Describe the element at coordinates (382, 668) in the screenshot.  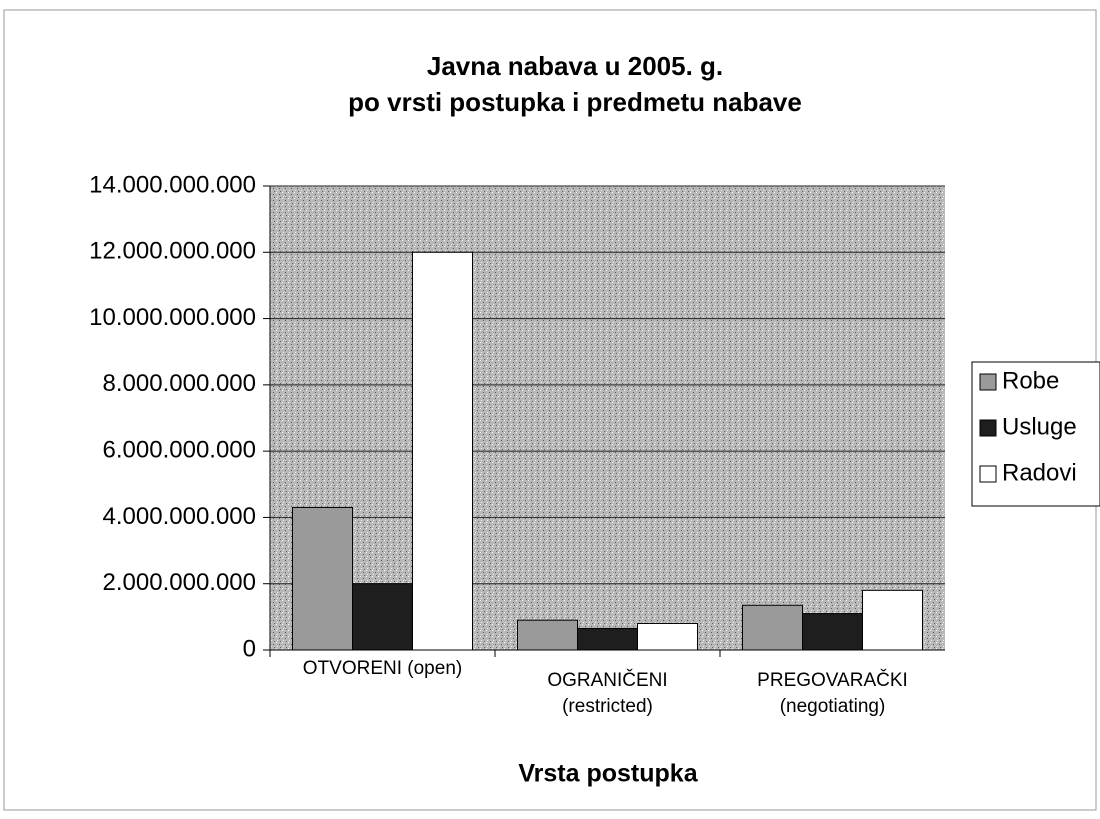
I see `x-tick-label: OTVORENI (open)` at that location.